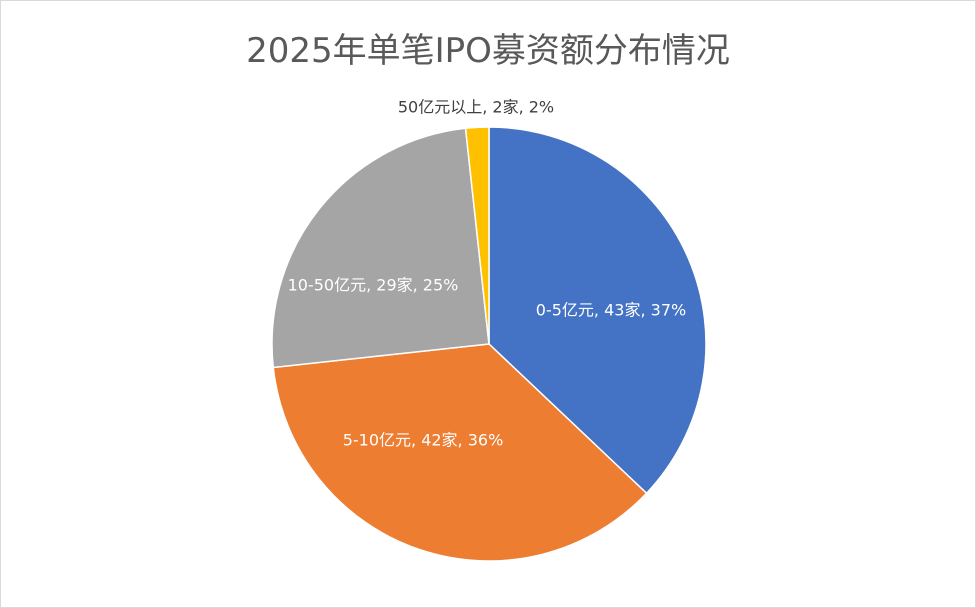  What do you see at coordinates (373, 285) in the screenshot?
I see `data-label-2: 10-50亿元, 29家, 25%` at bounding box center [373, 285].